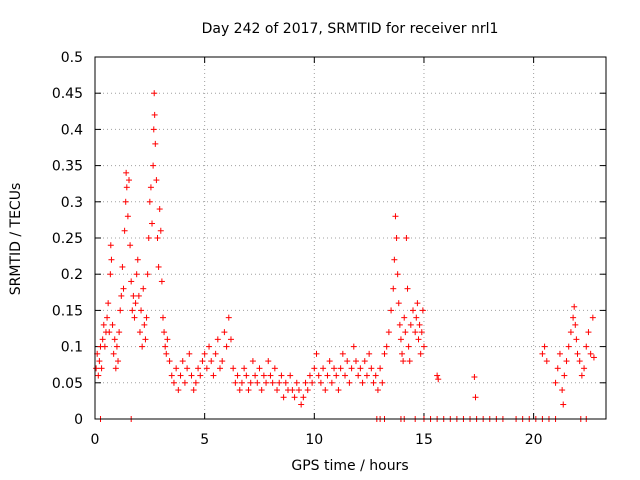 The width and height of the screenshot is (640, 480). What do you see at coordinates (204, 440) in the screenshot?
I see `x-tick-label: 5` at bounding box center [204, 440].